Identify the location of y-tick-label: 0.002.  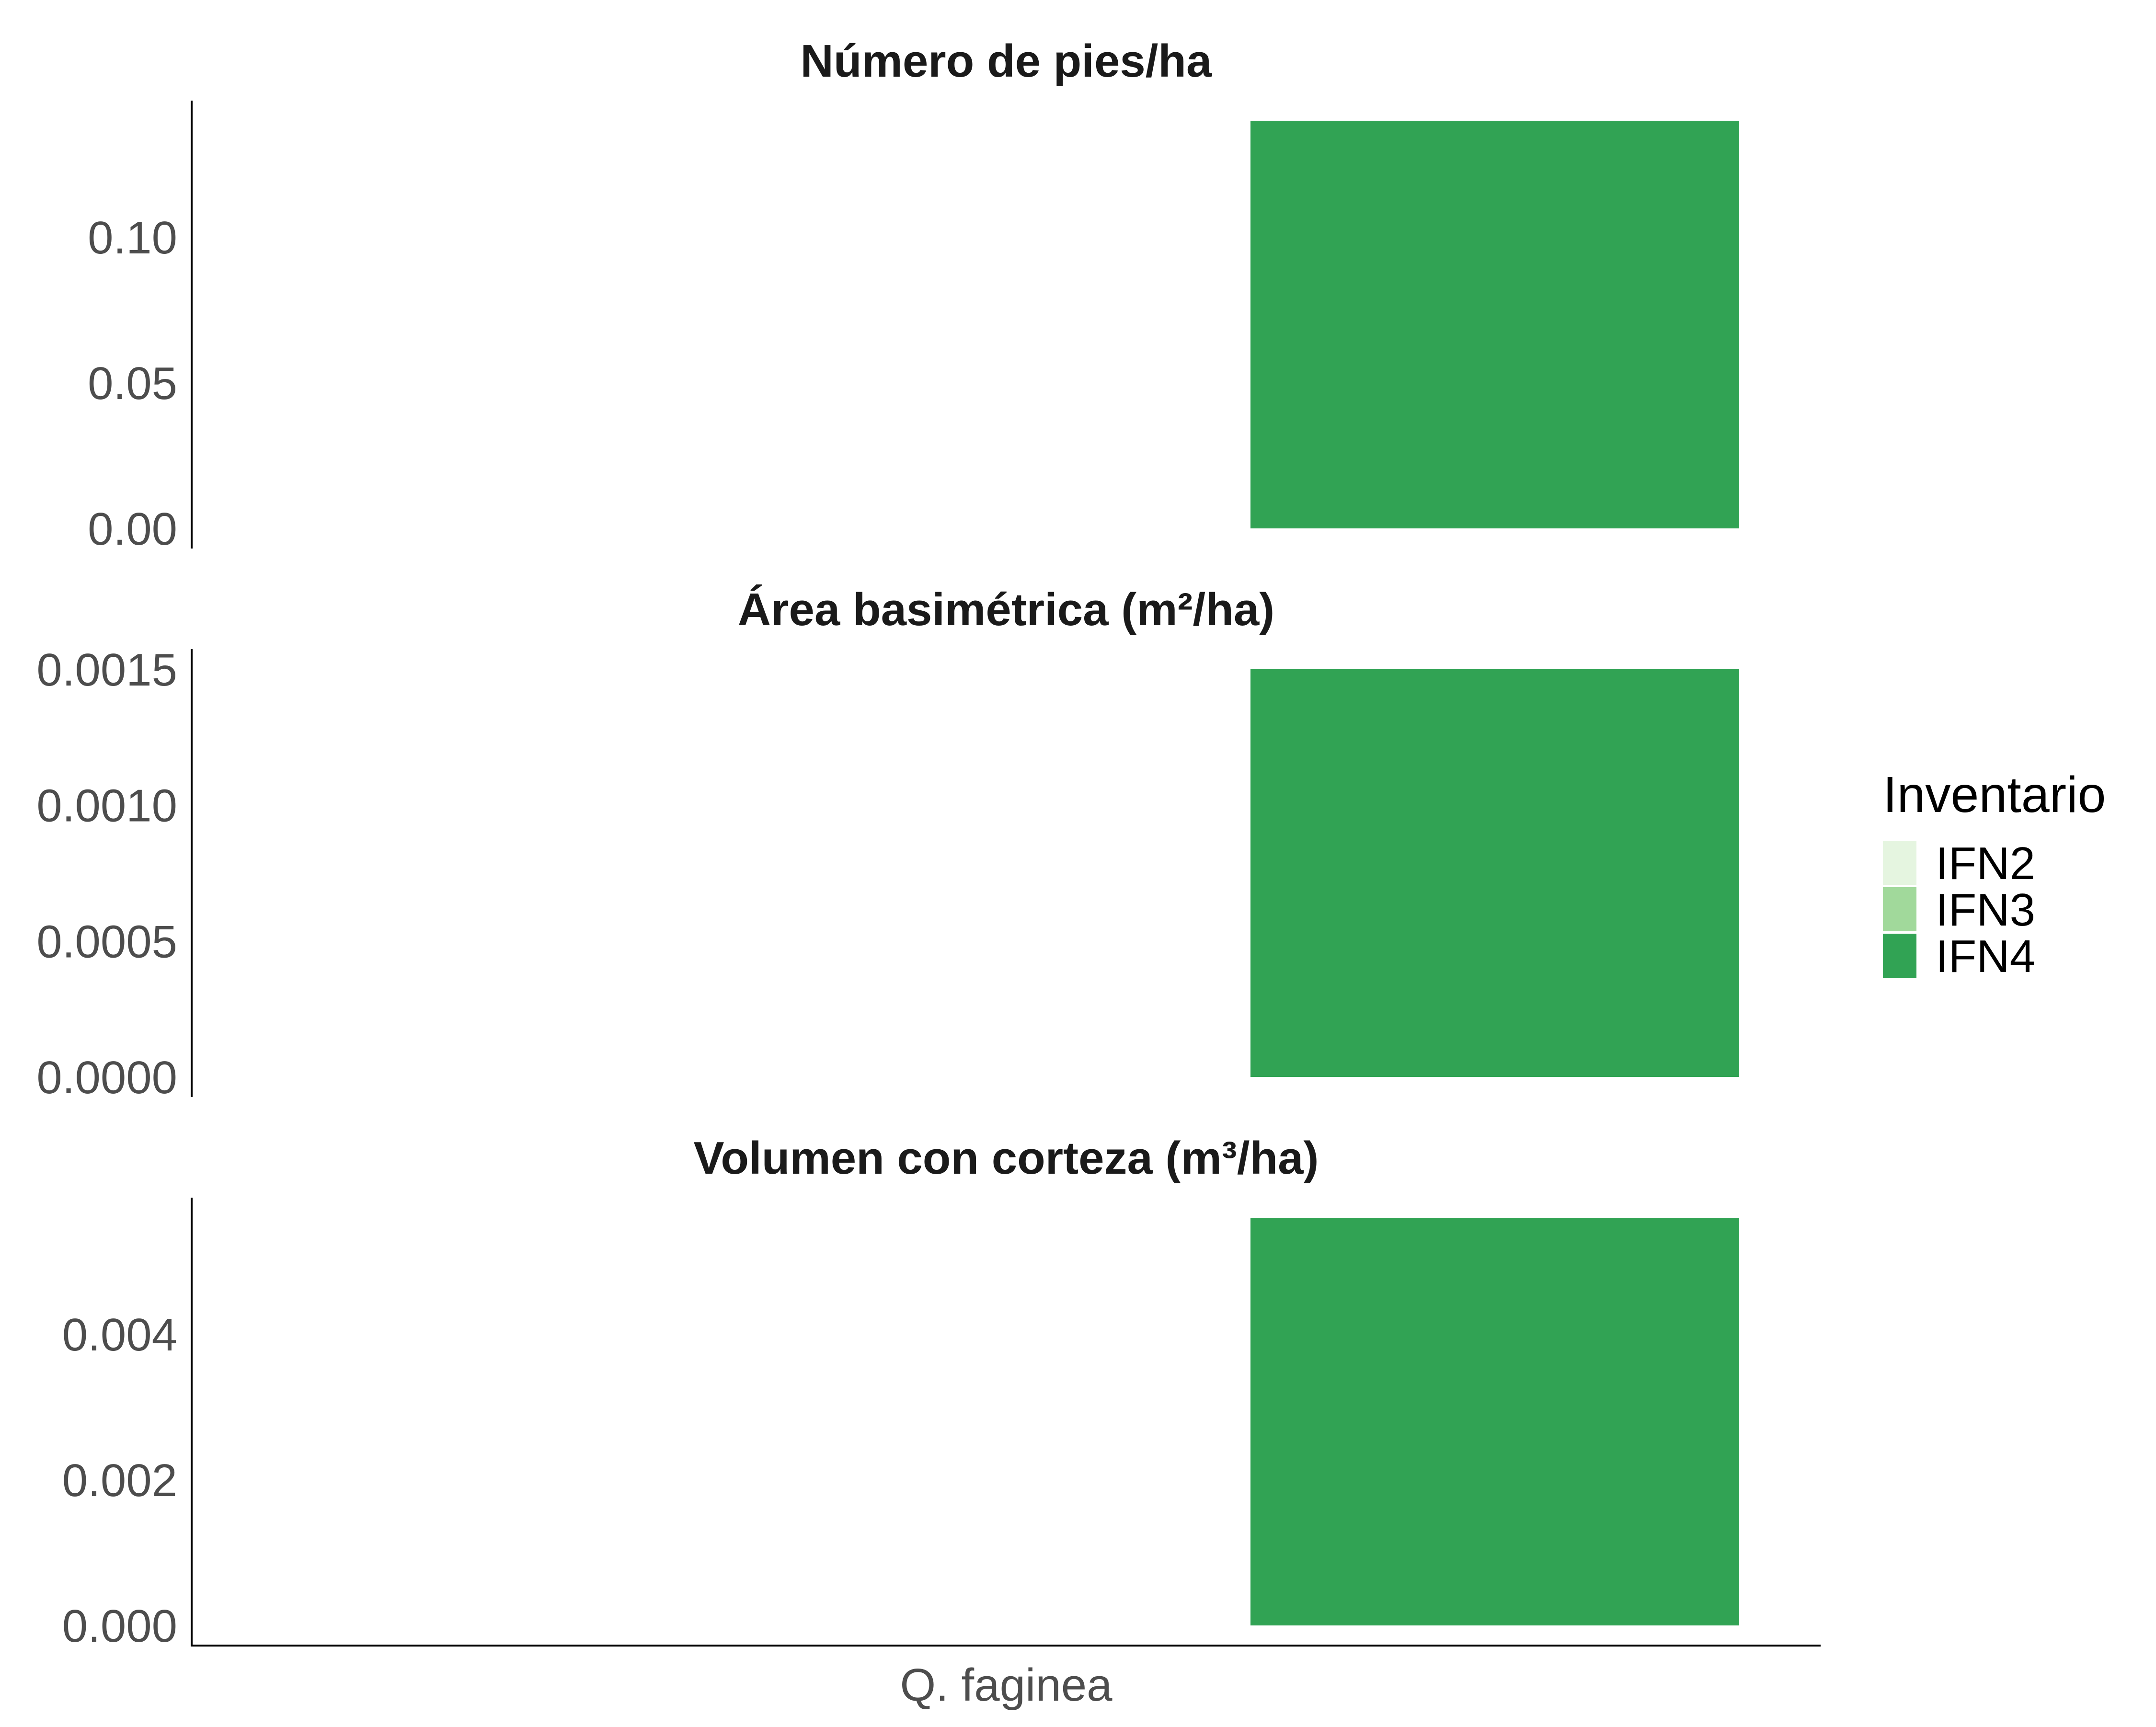
(119, 1480).